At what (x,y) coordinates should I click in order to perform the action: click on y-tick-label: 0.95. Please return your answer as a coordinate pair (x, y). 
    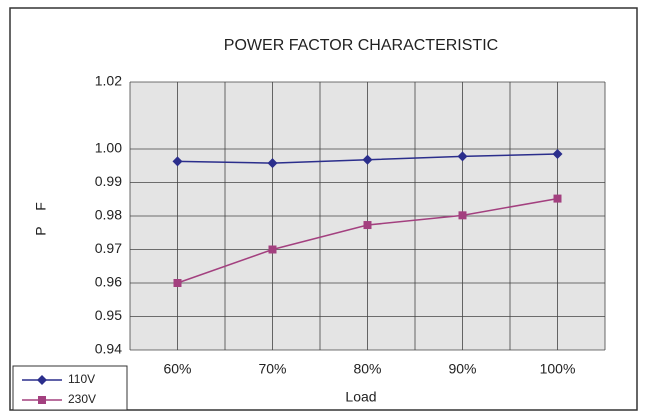
    Looking at the image, I should click on (108, 315).